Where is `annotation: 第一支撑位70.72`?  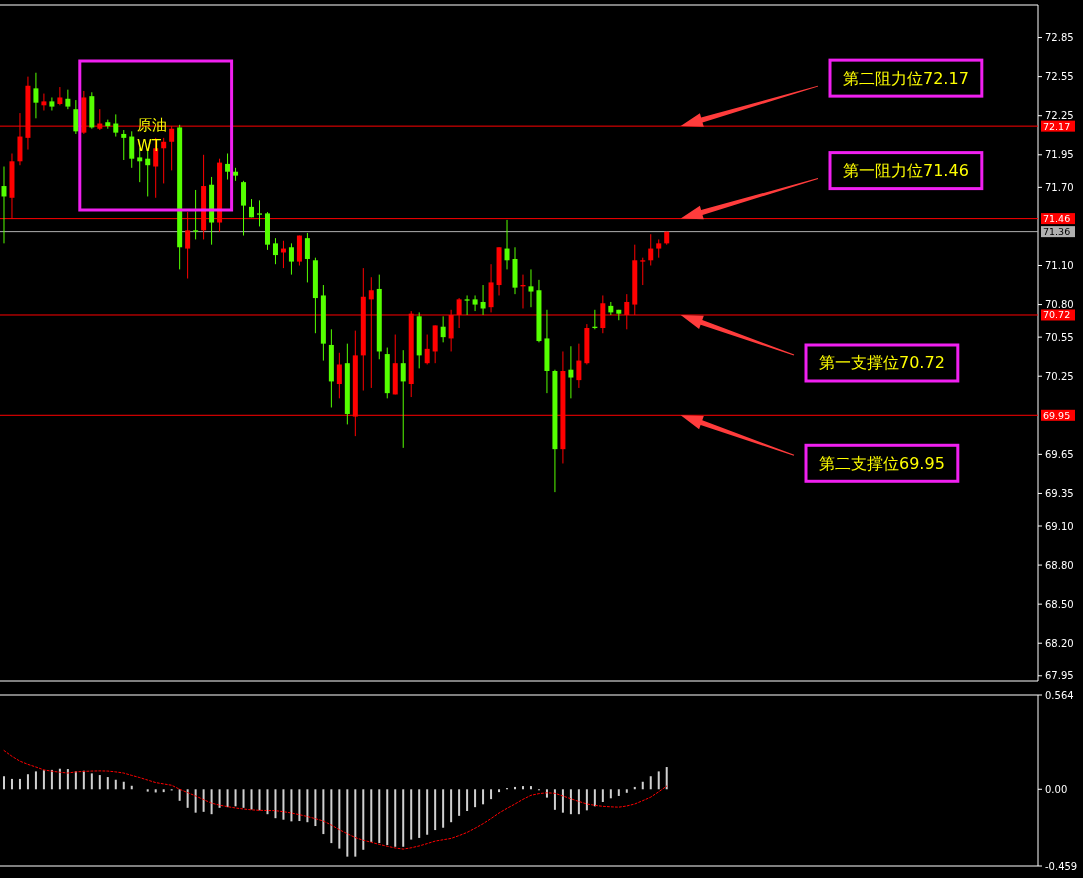 annotation: 第一支撑位70.72 is located at coordinates (882, 363).